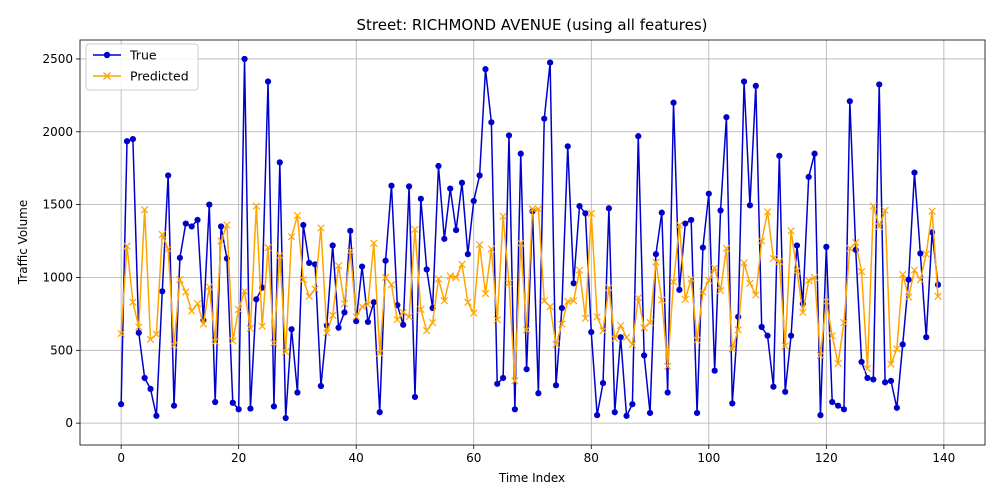 This screenshot has width=1000, height=500. What do you see at coordinates (61, 350) in the screenshot?
I see `y-tick-label: 500` at bounding box center [61, 350].